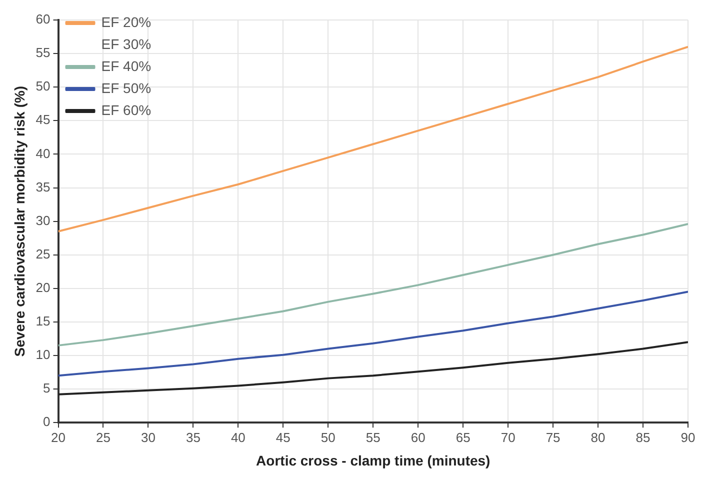 Image resolution: width=710 pixels, height=482 pixels. Describe the element at coordinates (553, 437) in the screenshot. I see `x-tick-label: 75` at that location.